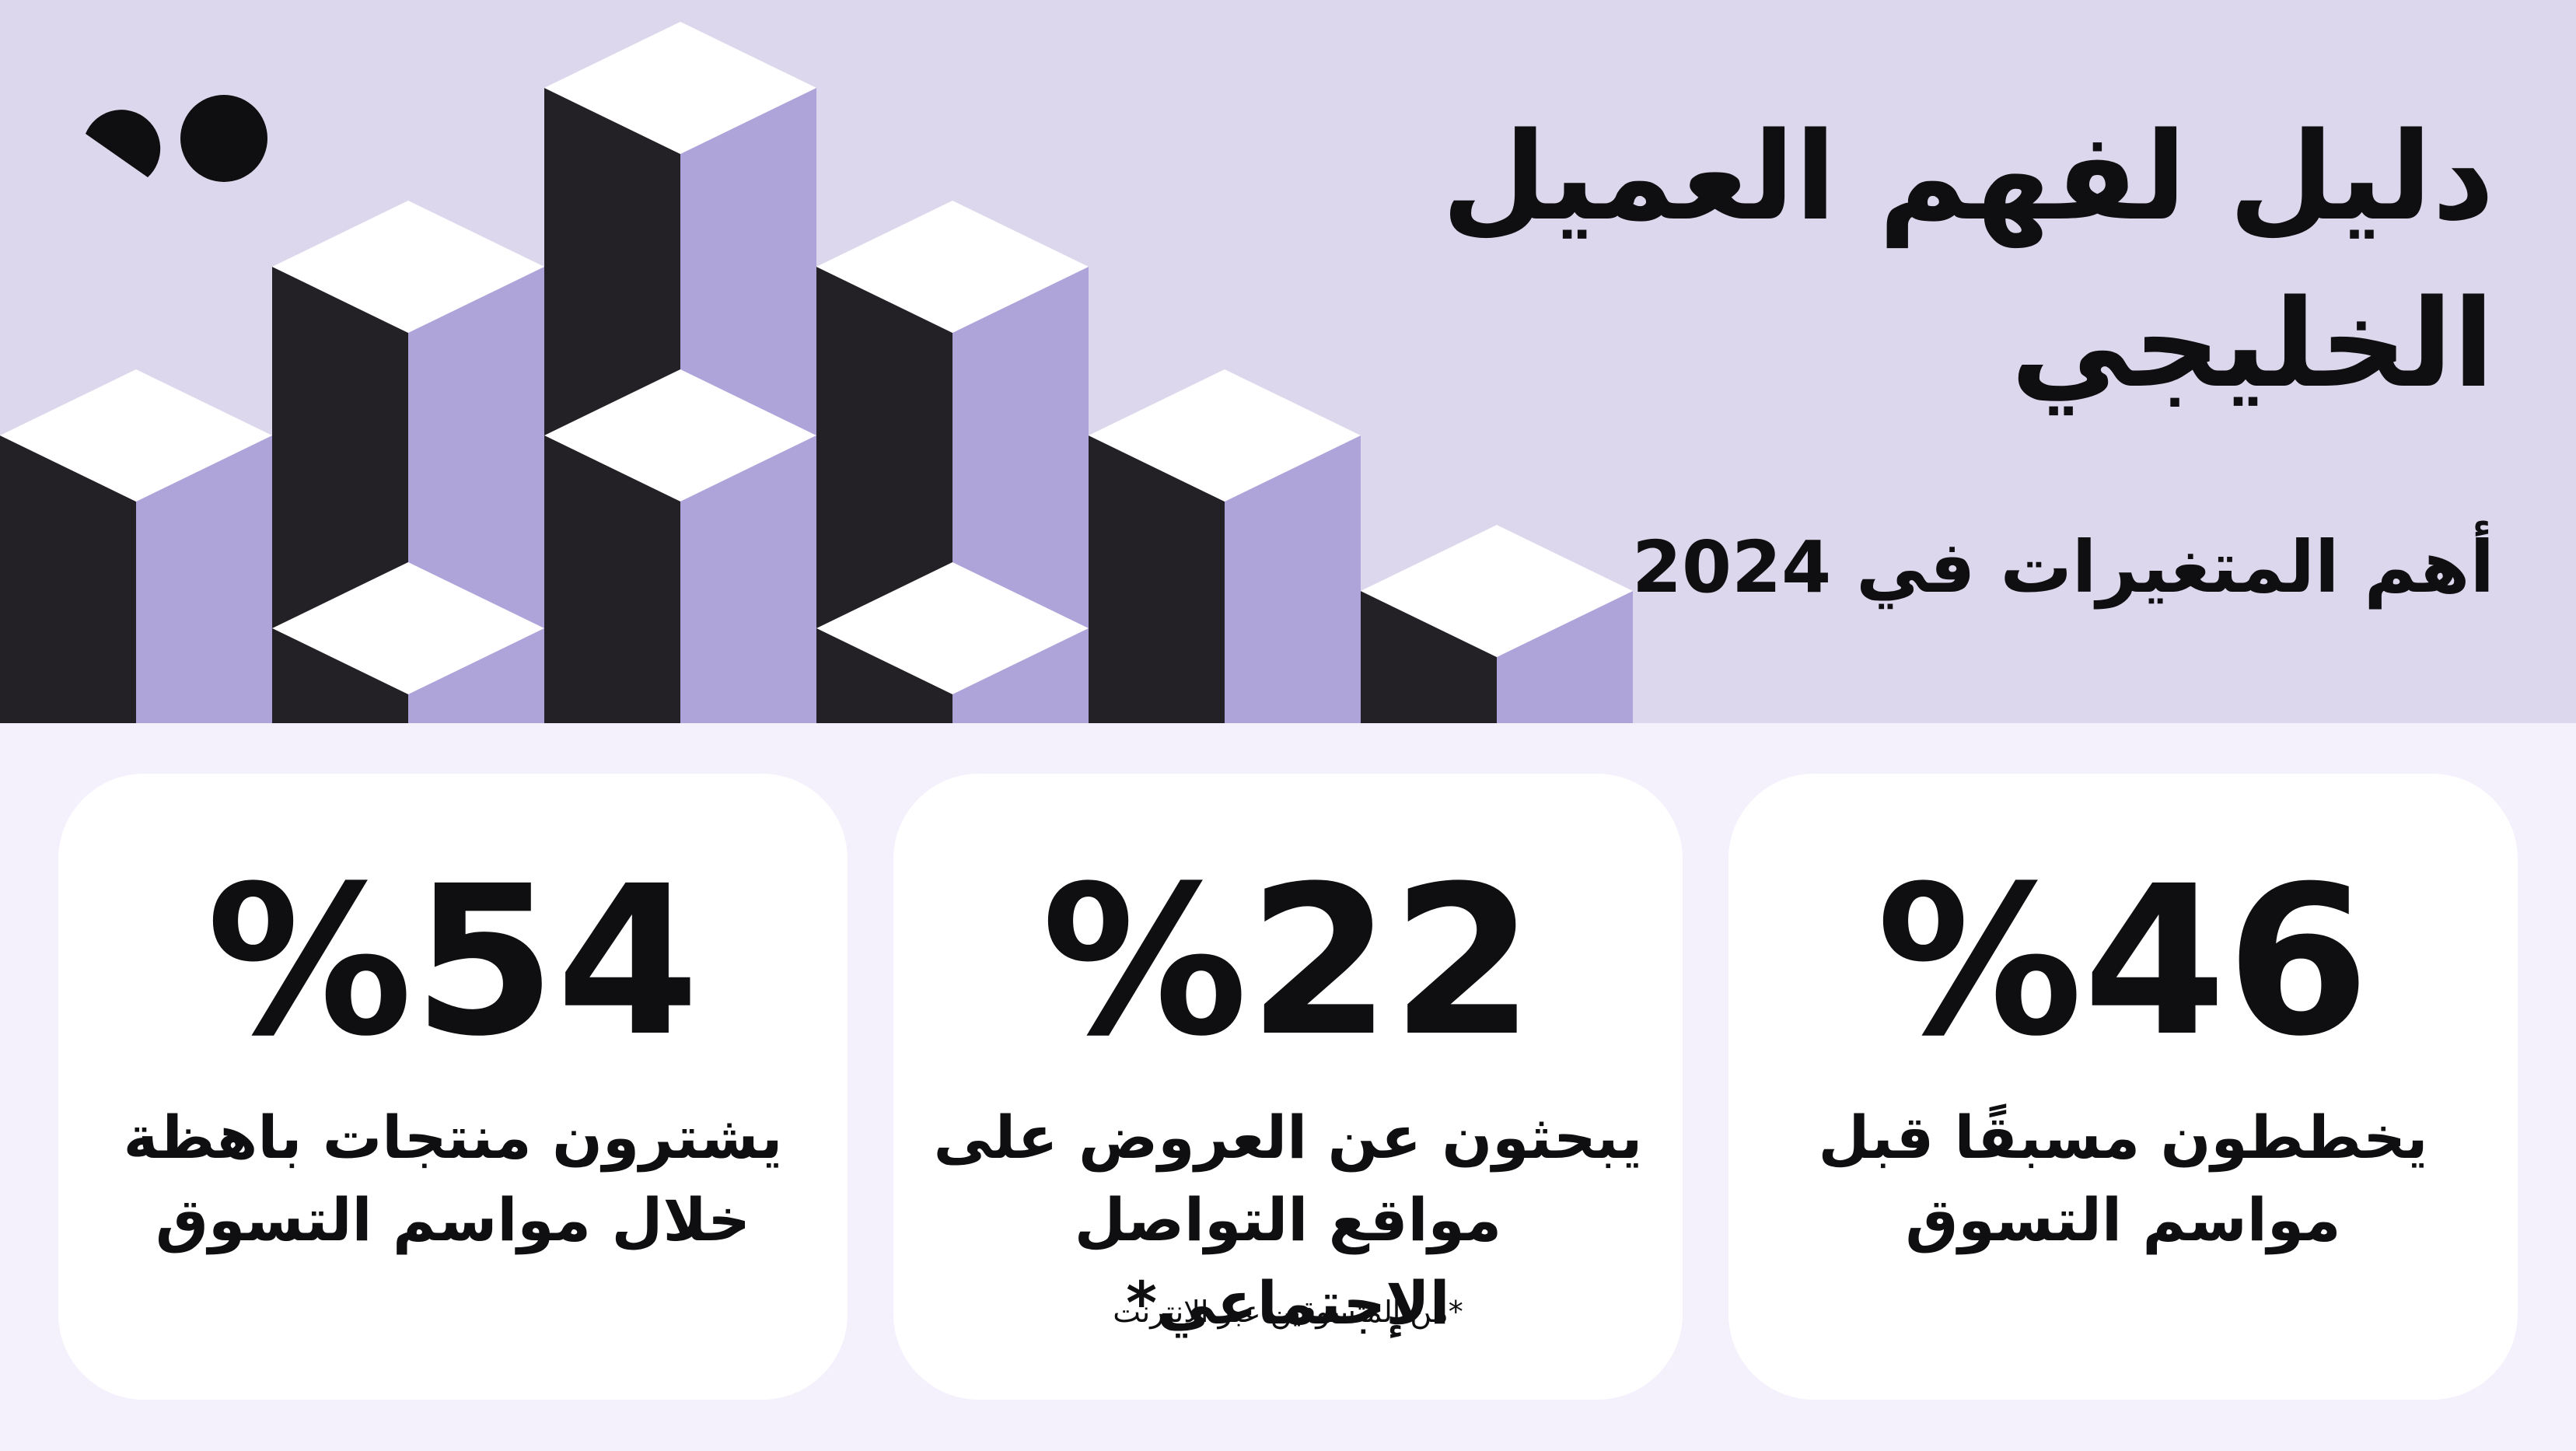 The height and width of the screenshot is (1451, 2576). Describe the element at coordinates (2063, 567) in the screenshot. I see `page-subtitle: أهم المتغيرات في 2024` at that location.